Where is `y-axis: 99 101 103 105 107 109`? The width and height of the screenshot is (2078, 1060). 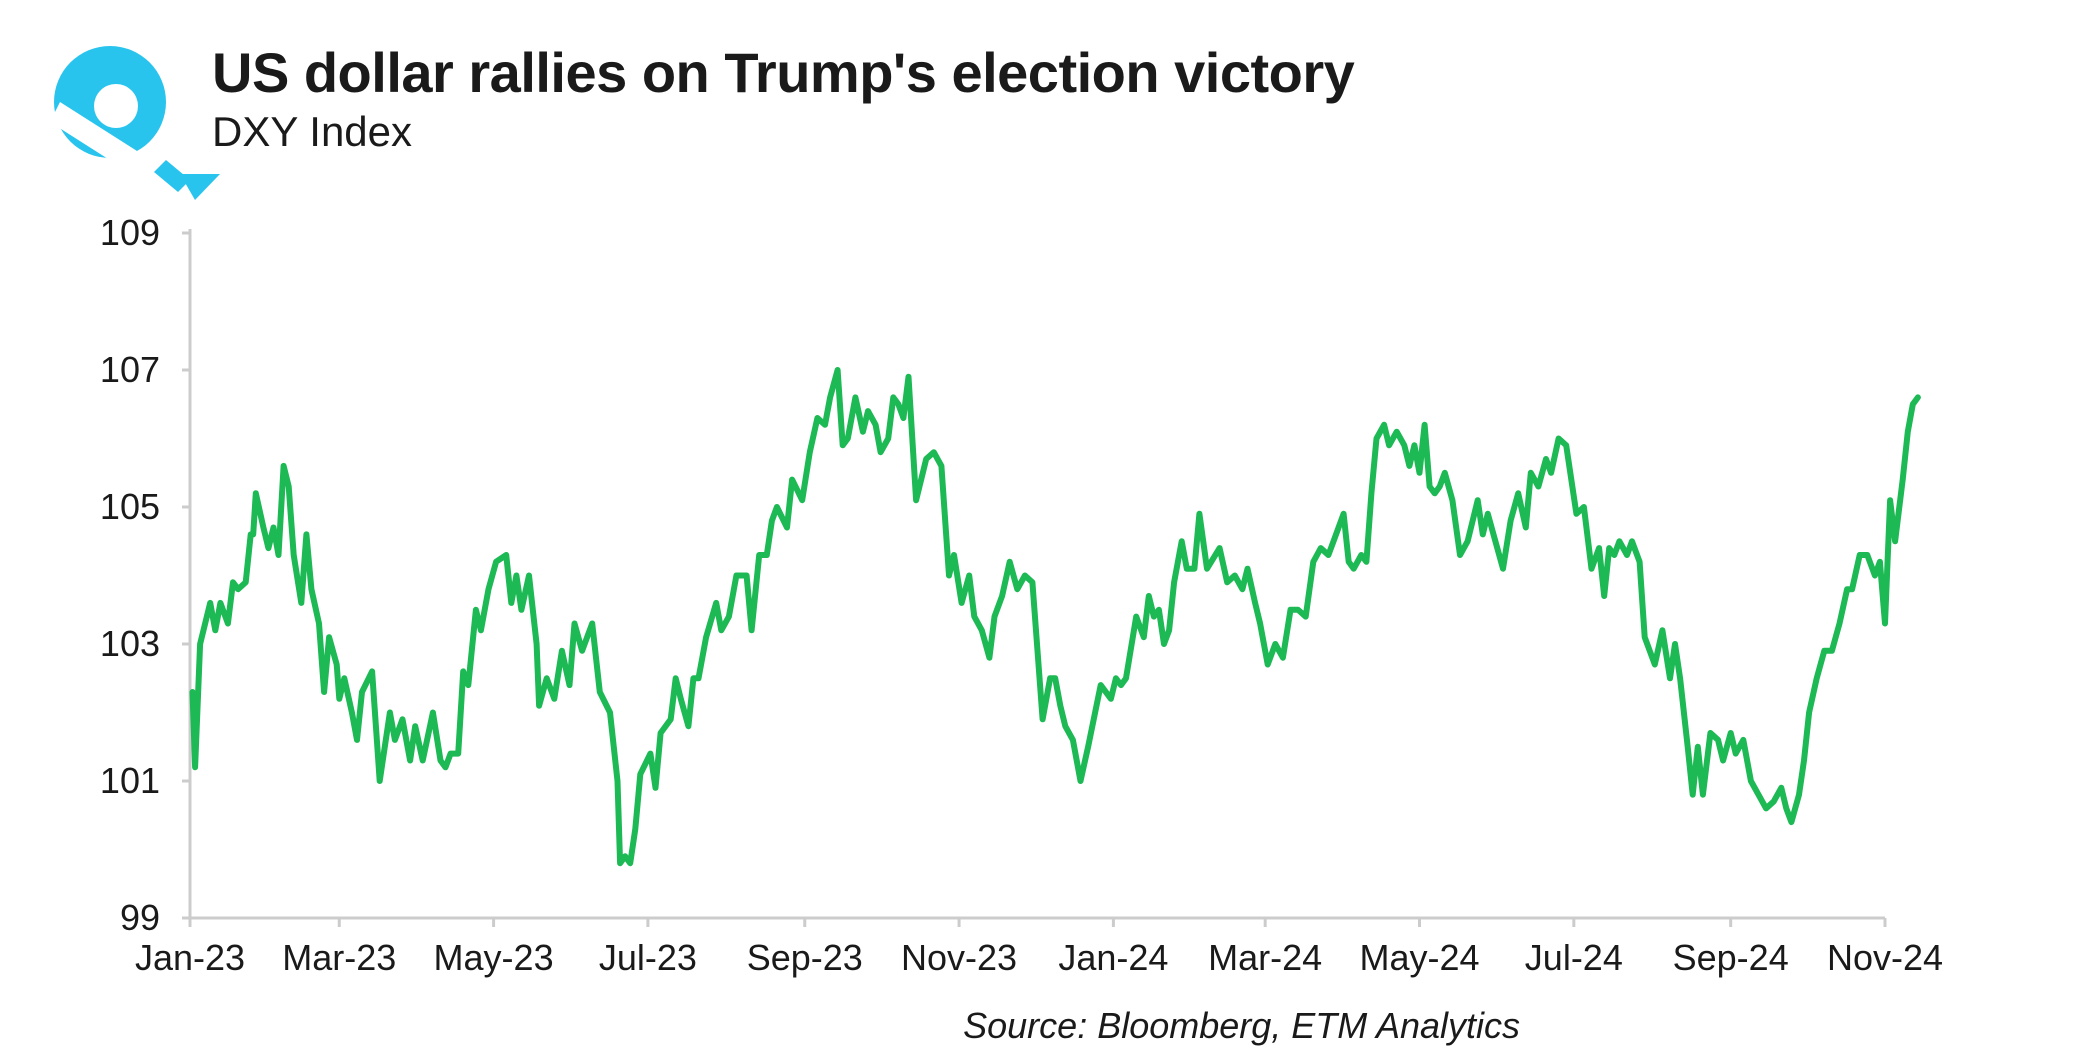 y-axis: 99 101 103 105 107 109 is located at coordinates (145, 575).